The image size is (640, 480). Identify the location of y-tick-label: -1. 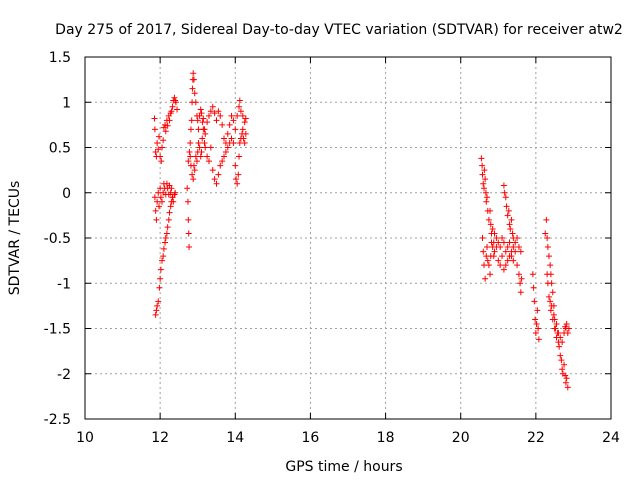
(64, 284).